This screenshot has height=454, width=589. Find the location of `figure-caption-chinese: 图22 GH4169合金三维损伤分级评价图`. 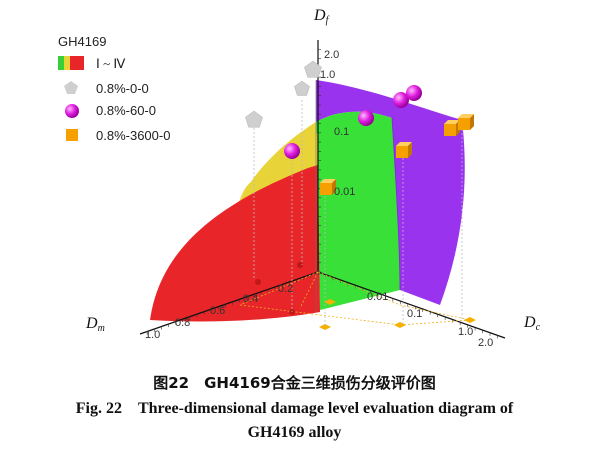

figure-caption-chinese: 图22 GH4169合金三维损伤分级评价图 is located at coordinates (294, 383).